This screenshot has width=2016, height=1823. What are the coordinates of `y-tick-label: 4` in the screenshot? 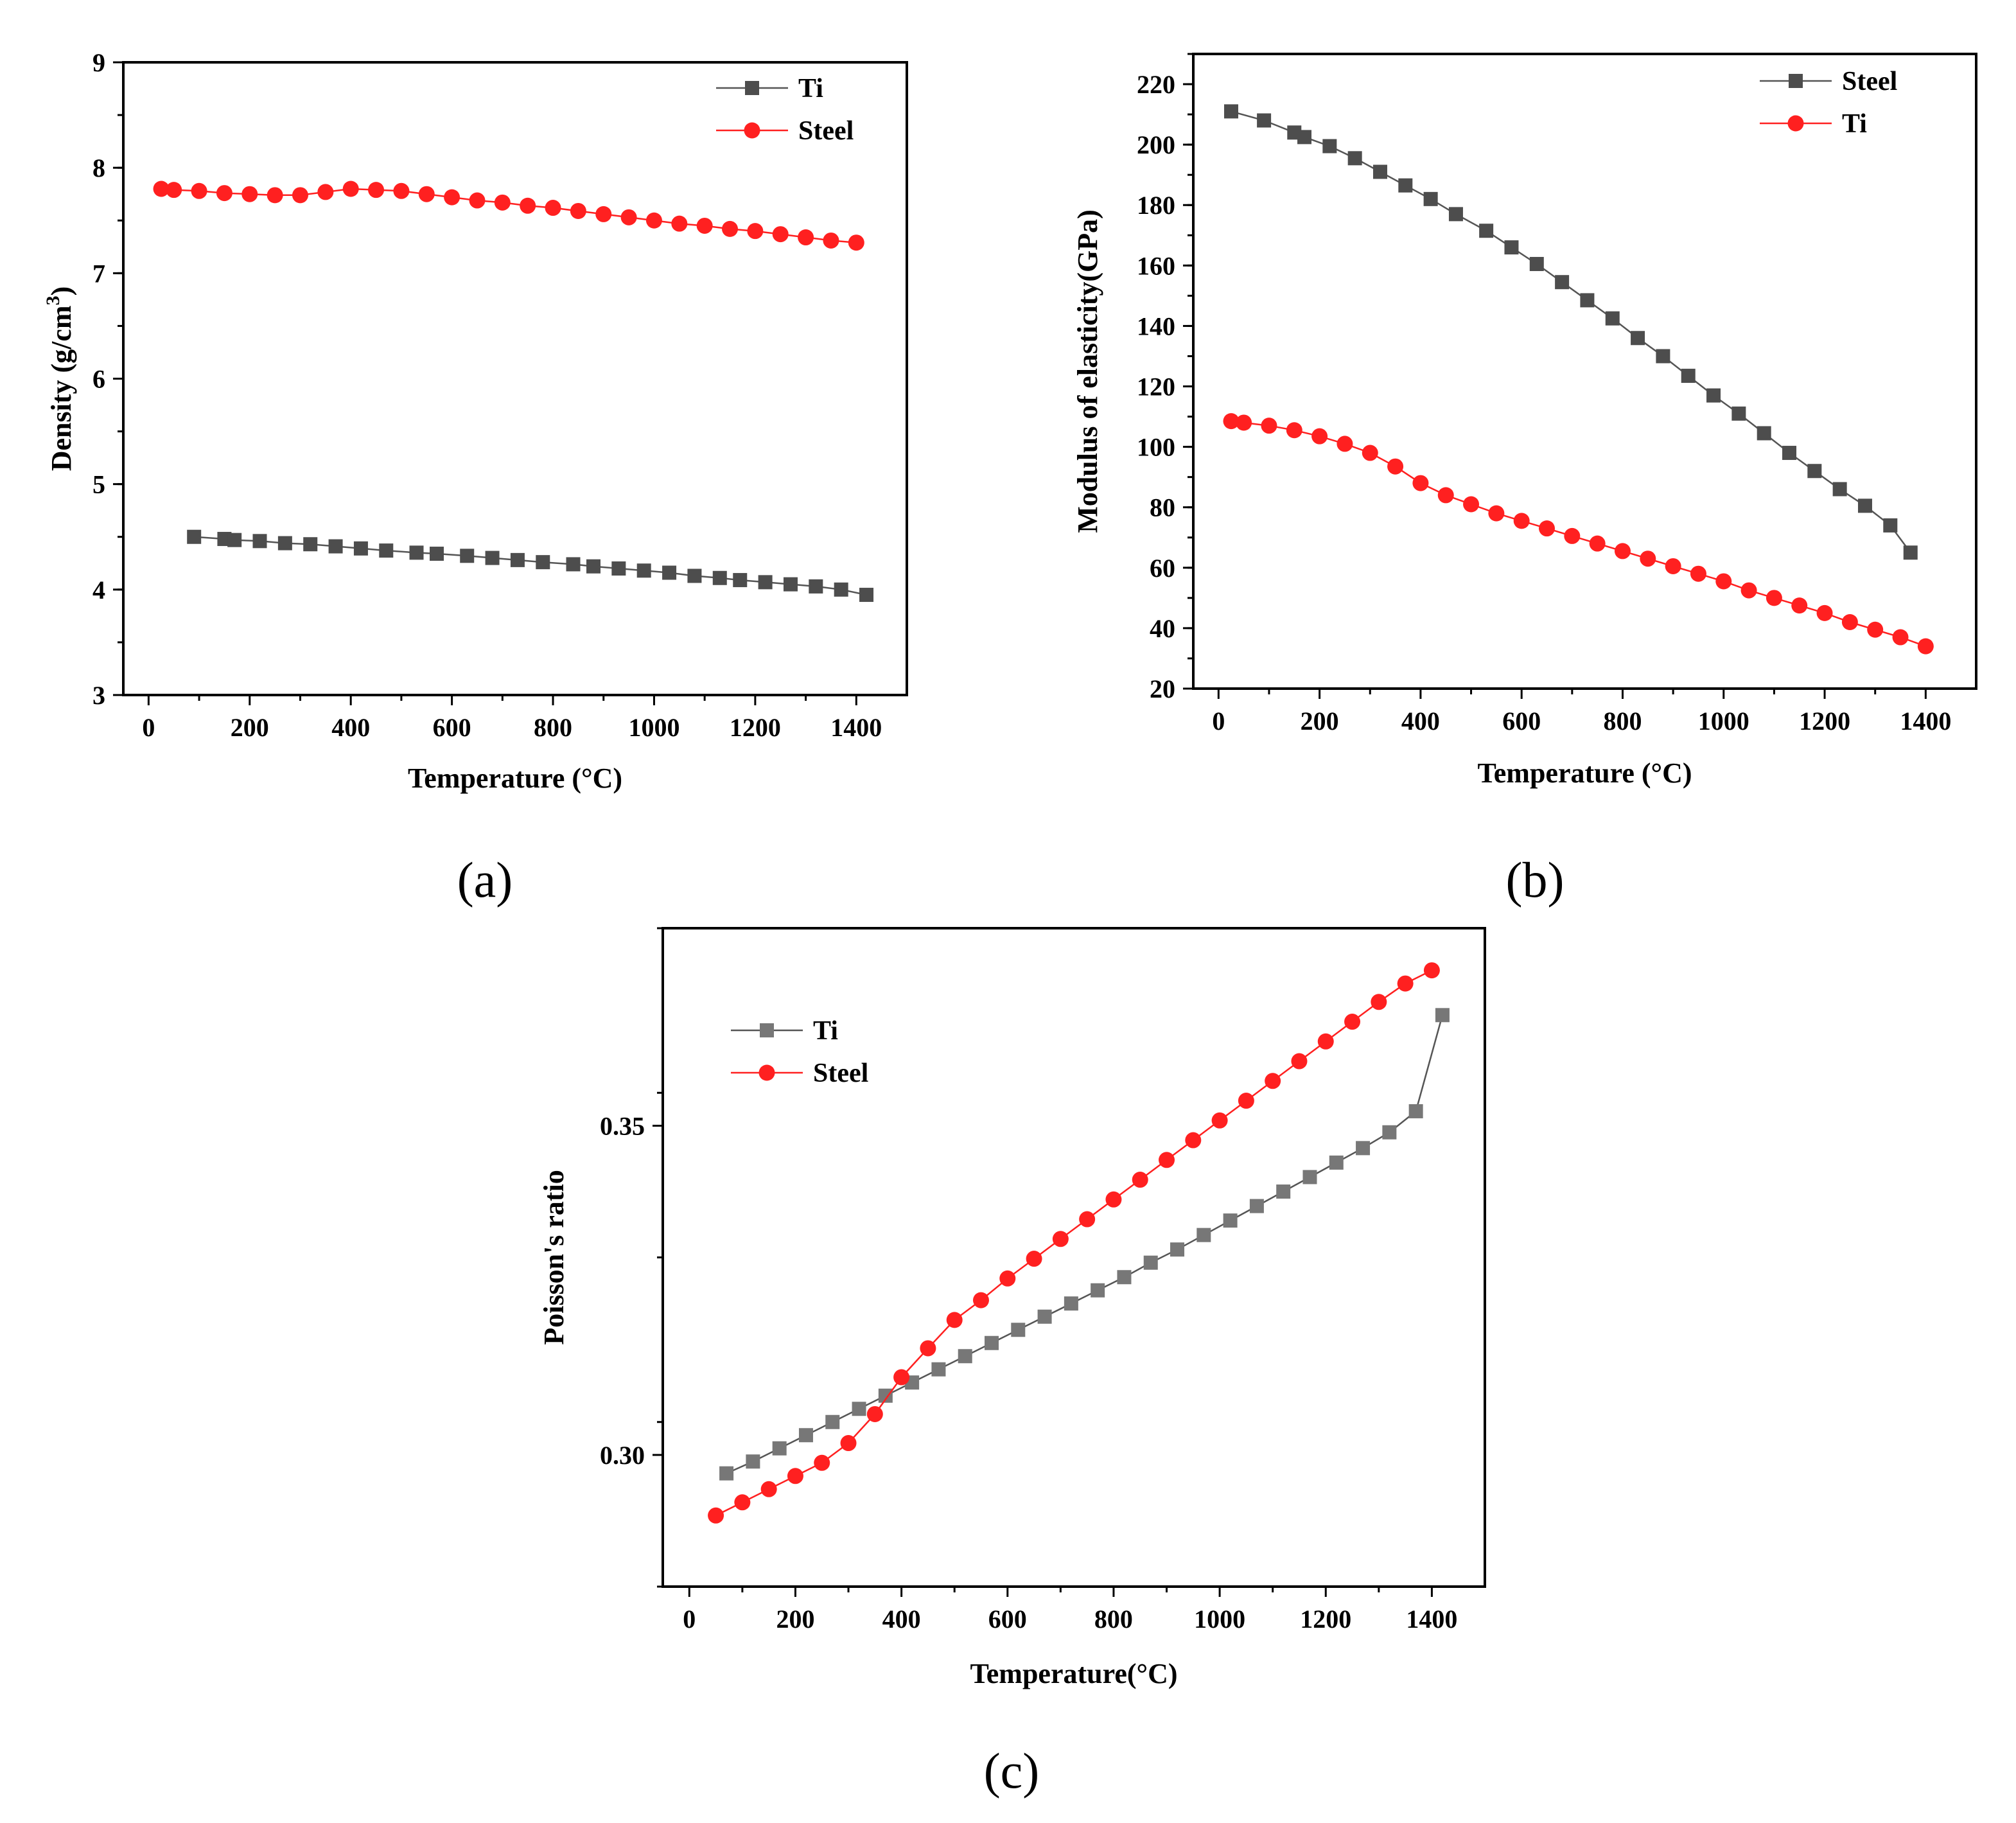 It's located at (98, 590).